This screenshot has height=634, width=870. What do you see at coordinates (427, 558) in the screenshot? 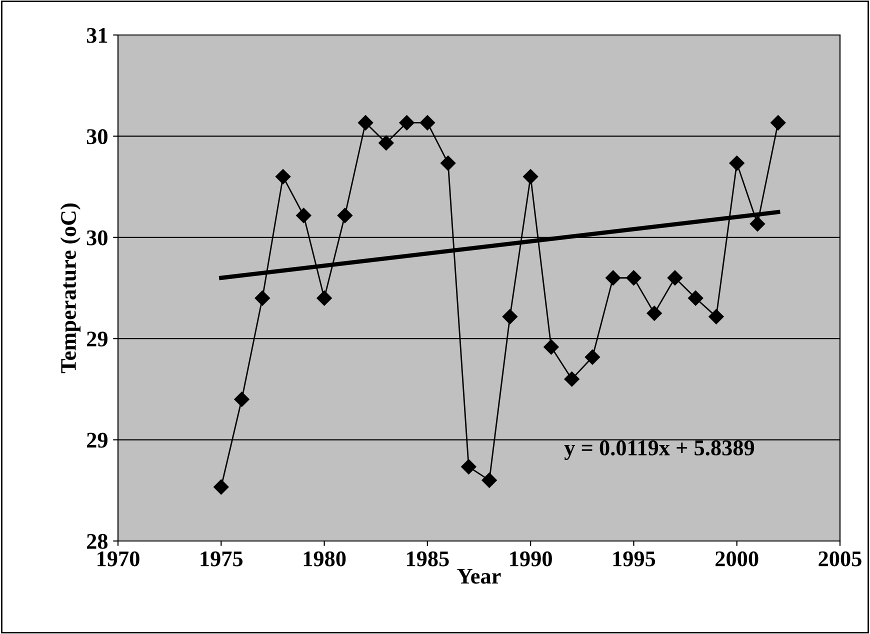
I see `x-tick-label: 1985` at bounding box center [427, 558].